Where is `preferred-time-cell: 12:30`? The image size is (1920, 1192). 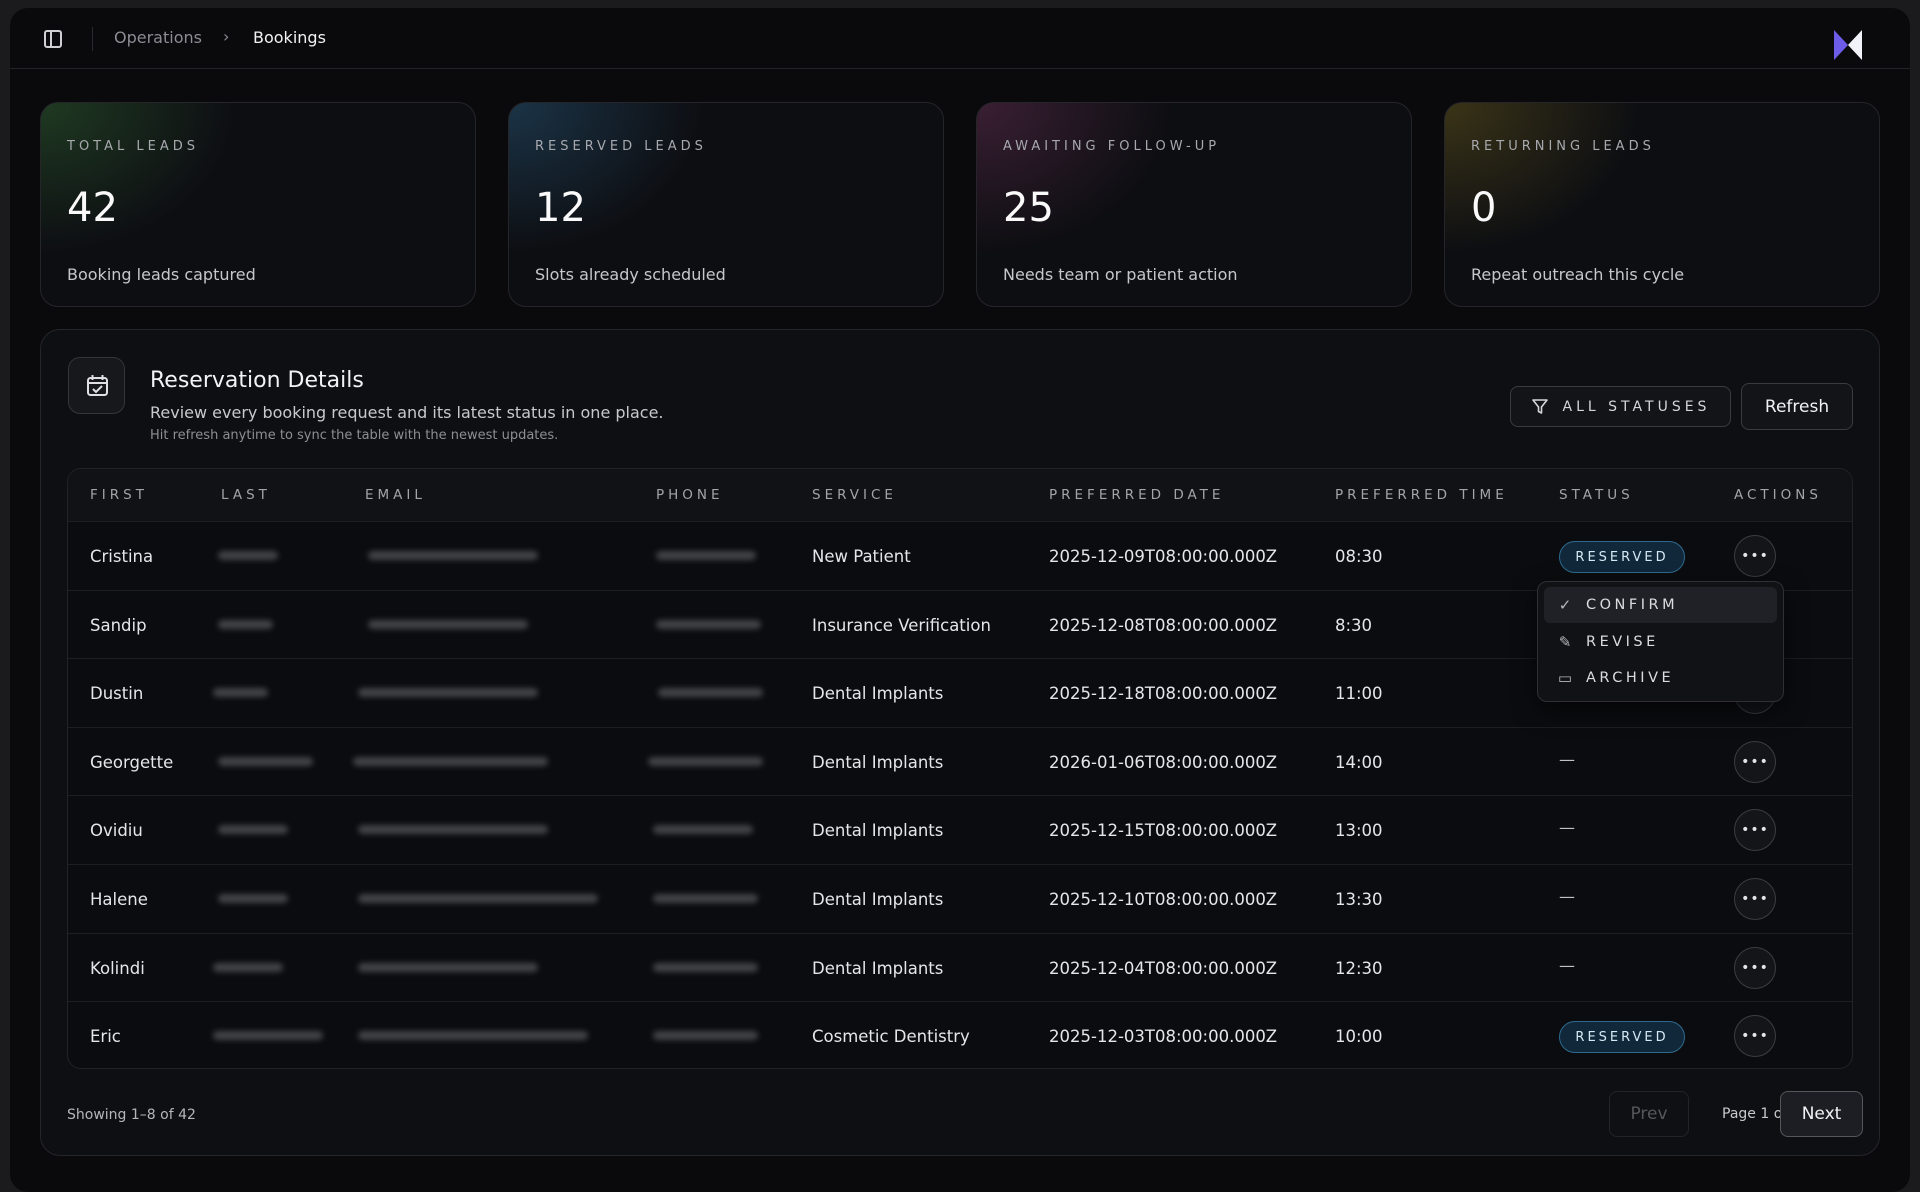
preferred-time-cell: 12:30 is located at coordinates (1359, 968).